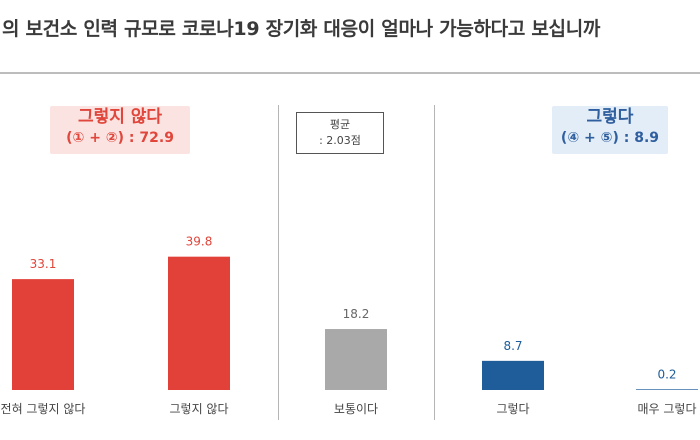 This screenshot has width=700, height=440. What do you see at coordinates (512, 408) in the screenshot?
I see `category-label-3: 그렇다` at bounding box center [512, 408].